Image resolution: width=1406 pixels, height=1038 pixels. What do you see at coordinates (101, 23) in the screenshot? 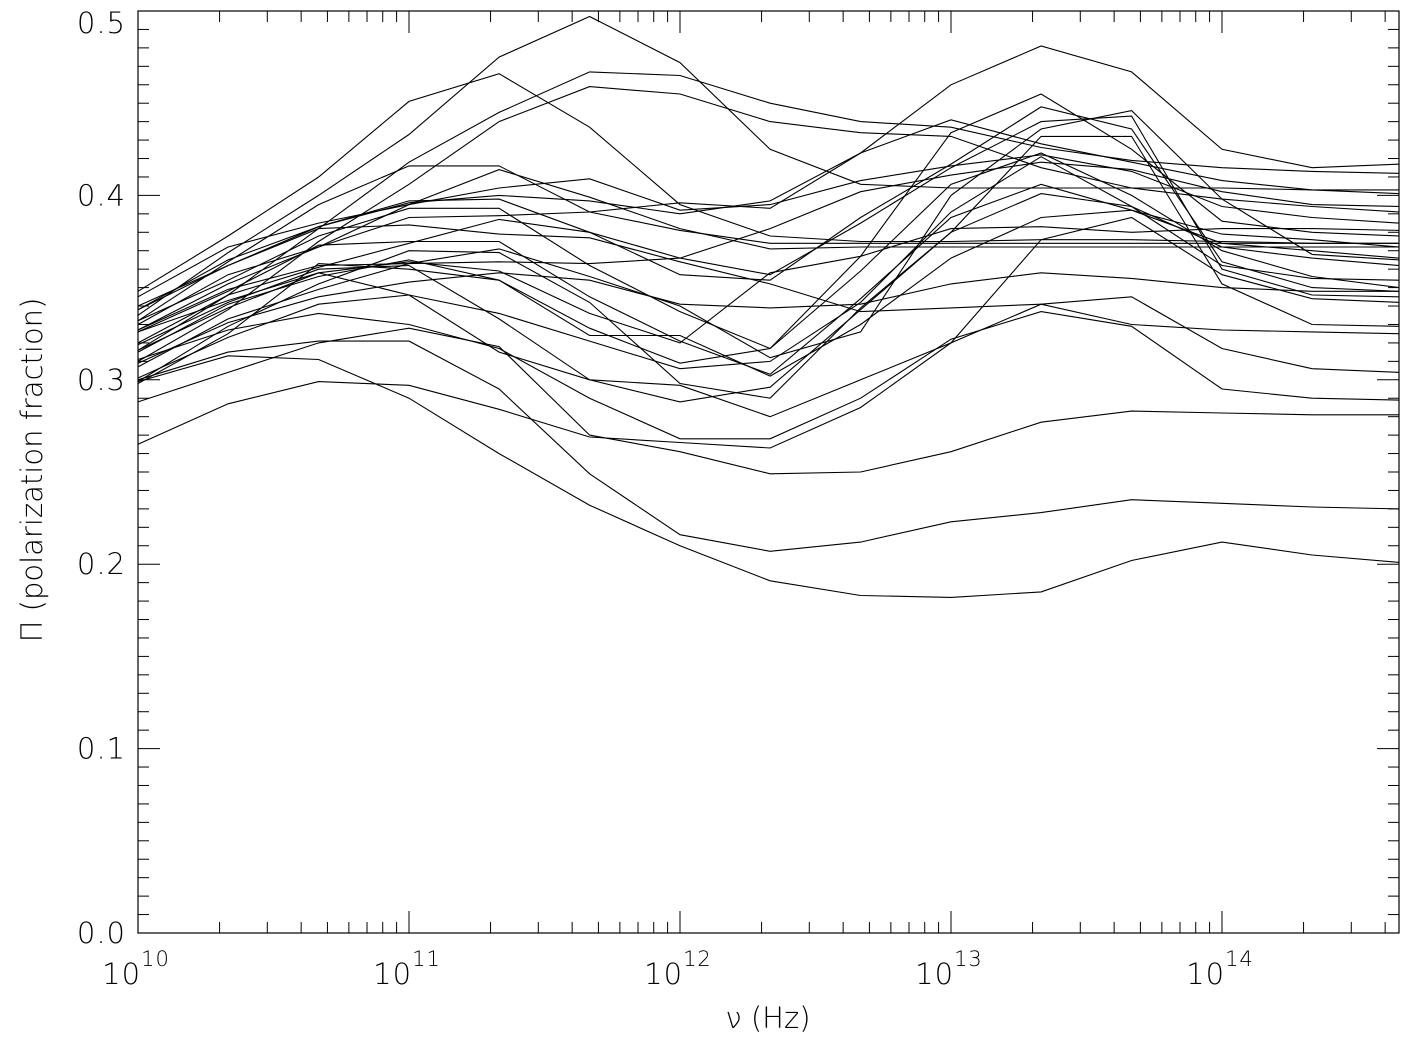
I see `y-tick-label: 0.5` at bounding box center [101, 23].